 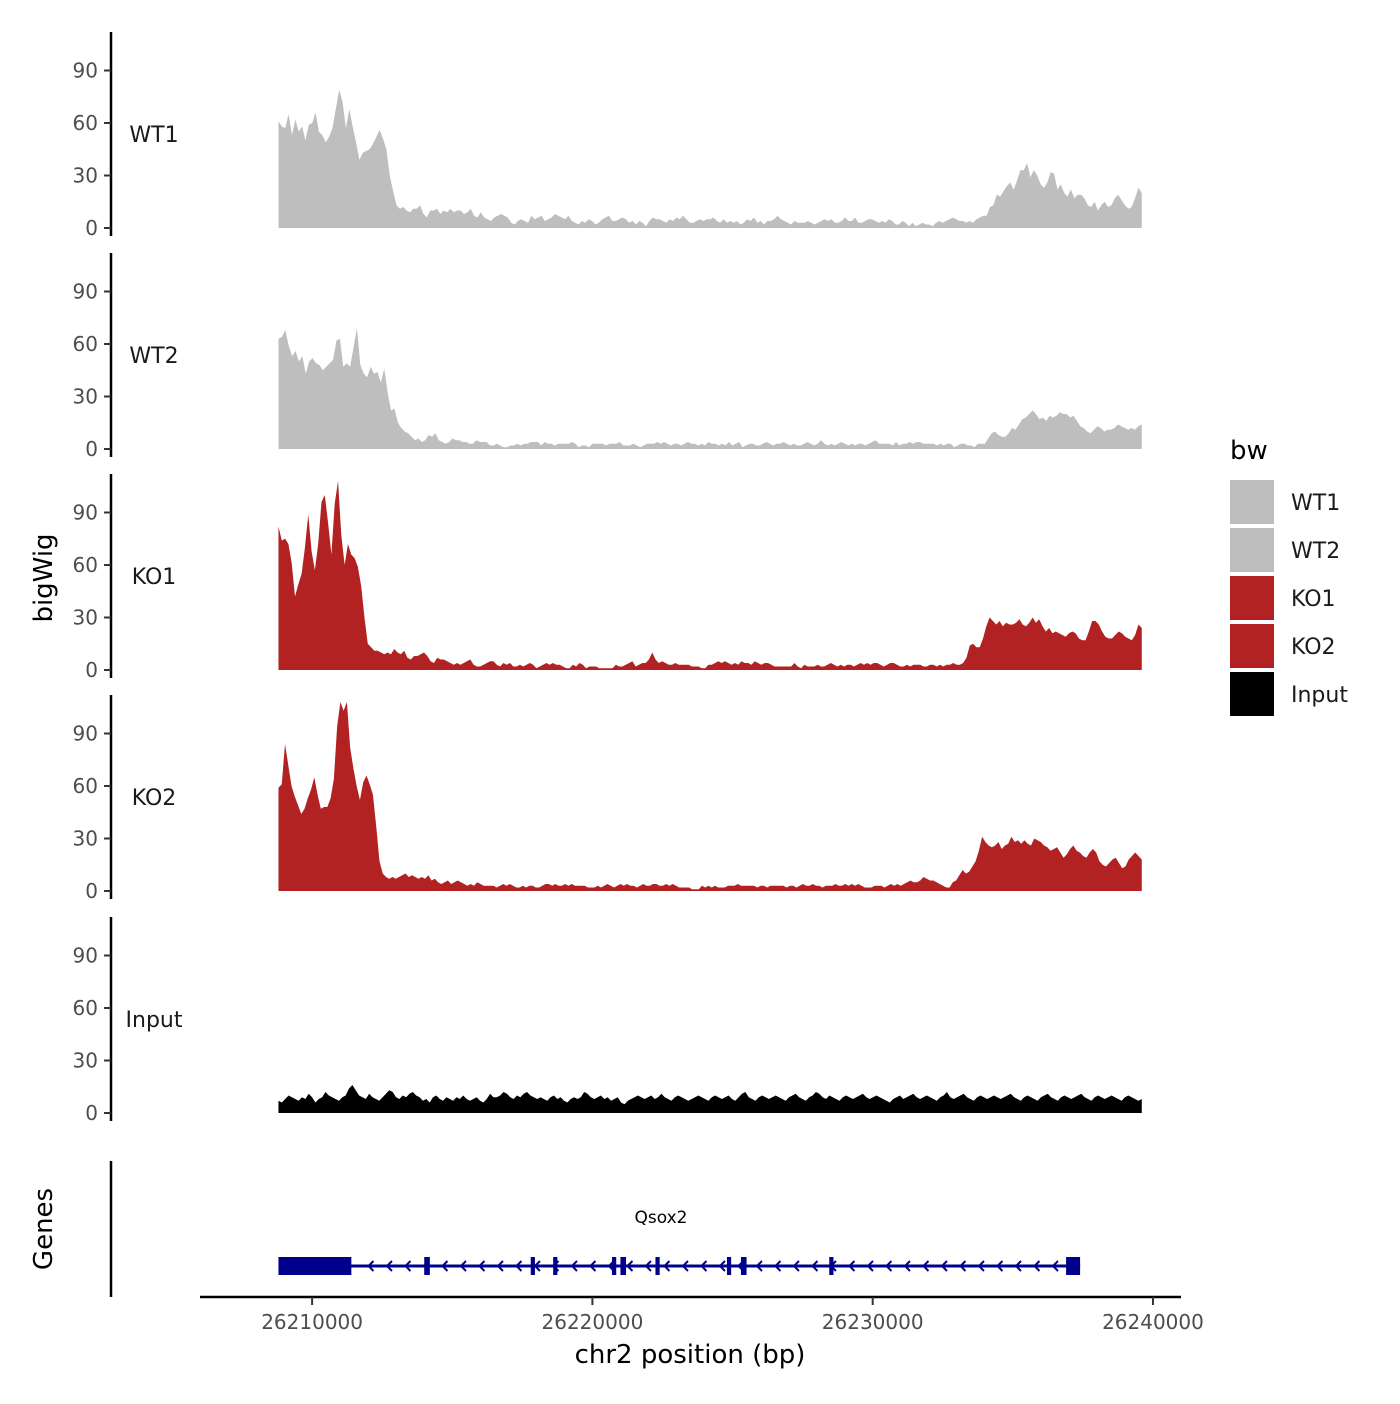 I want to click on legend-swatch-ko1, so click(x=1252, y=598).